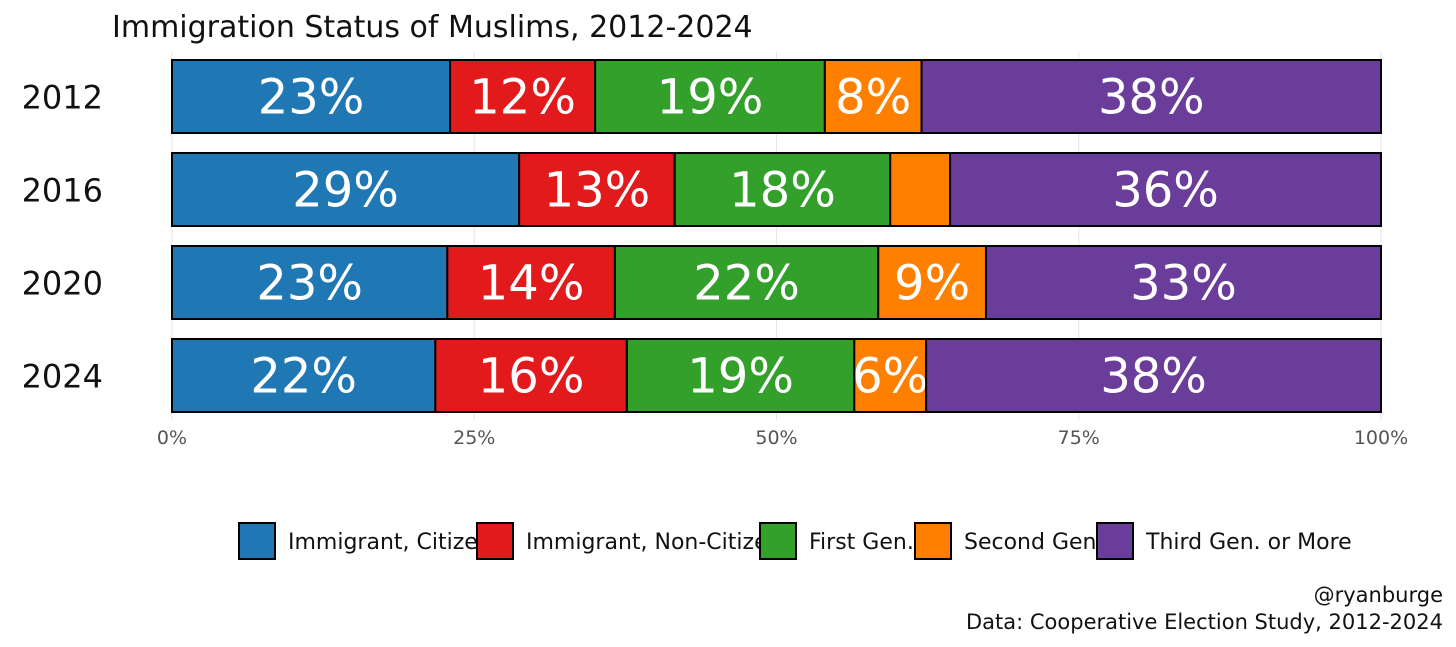 This screenshot has height=647, width=1456. What do you see at coordinates (62, 191) in the screenshot?
I see `category-label: 2016` at bounding box center [62, 191].